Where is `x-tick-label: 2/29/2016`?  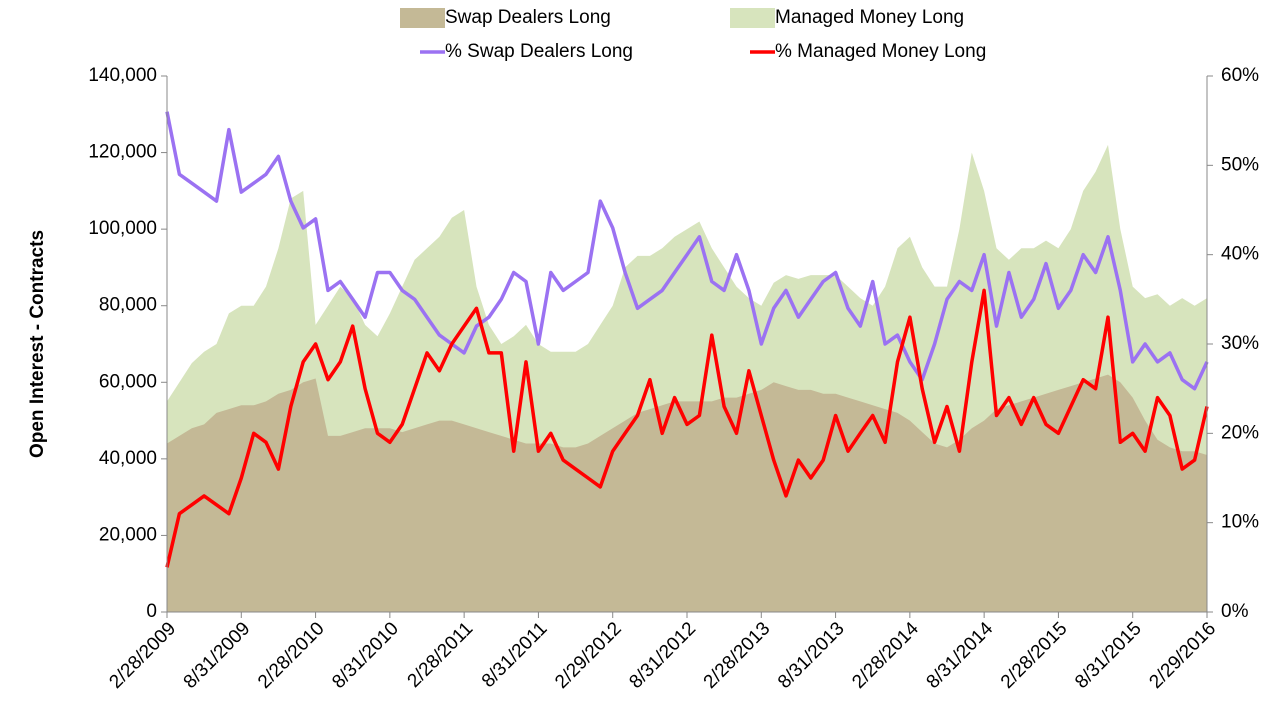
x-tick-label: 2/29/2016 is located at coordinates (1182, 655).